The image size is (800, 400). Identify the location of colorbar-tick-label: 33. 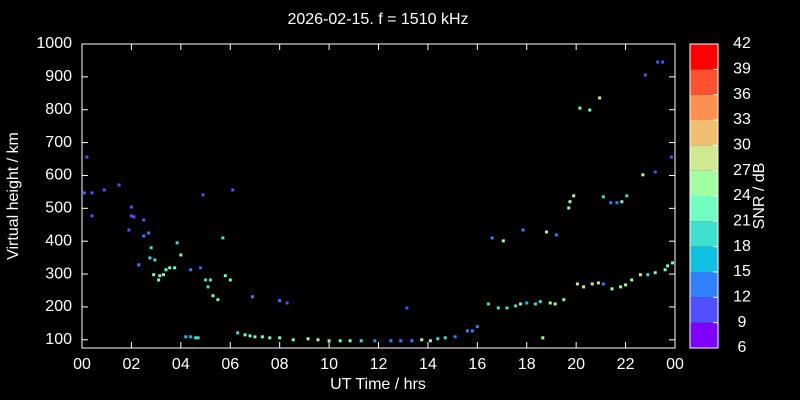
(742, 119).